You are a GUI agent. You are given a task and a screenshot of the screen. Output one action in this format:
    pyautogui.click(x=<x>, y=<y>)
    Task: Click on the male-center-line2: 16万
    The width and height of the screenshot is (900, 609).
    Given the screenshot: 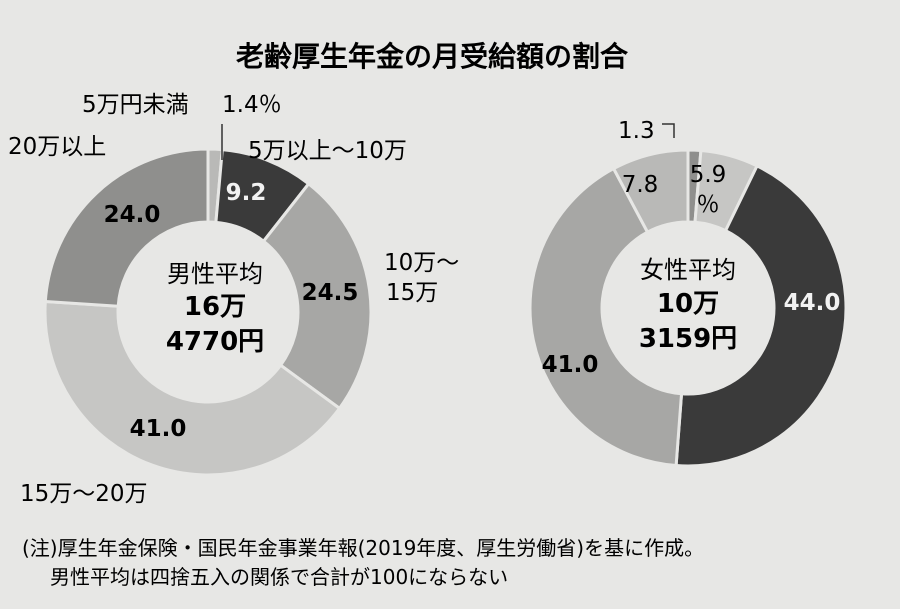 What is the action you would take?
    pyautogui.click(x=215, y=307)
    